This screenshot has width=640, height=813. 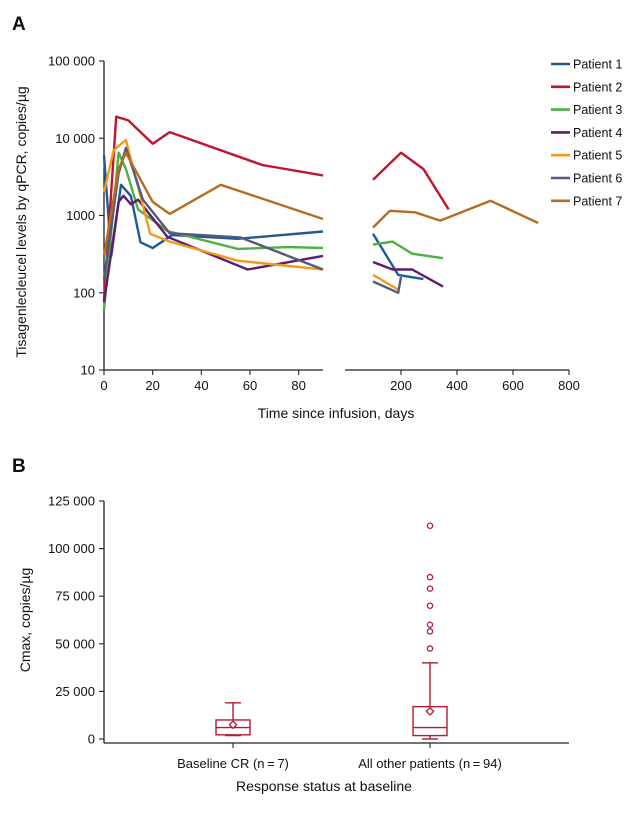 I want to click on panel-b-group-label: All other patients (n = 94), so click(x=430, y=763).